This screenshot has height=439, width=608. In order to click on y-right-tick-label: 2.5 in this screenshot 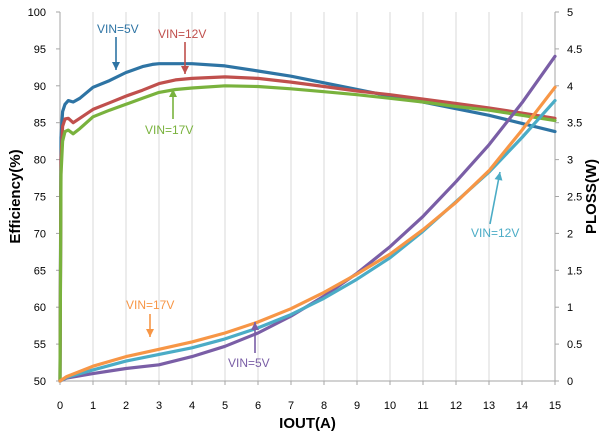, I will do `click(574, 198)`.